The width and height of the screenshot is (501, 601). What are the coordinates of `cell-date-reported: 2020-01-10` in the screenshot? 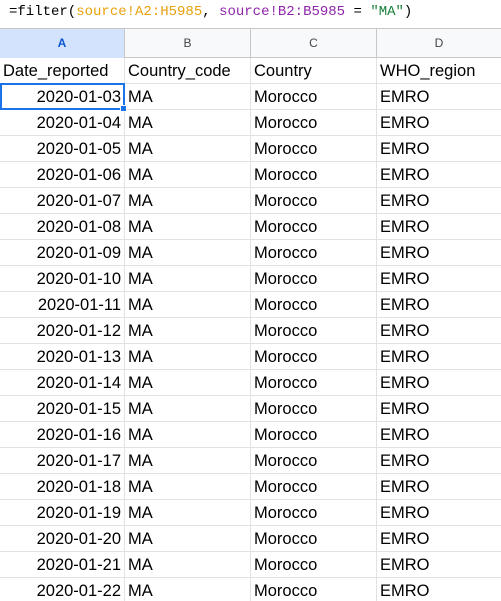 It's located at (62, 279).